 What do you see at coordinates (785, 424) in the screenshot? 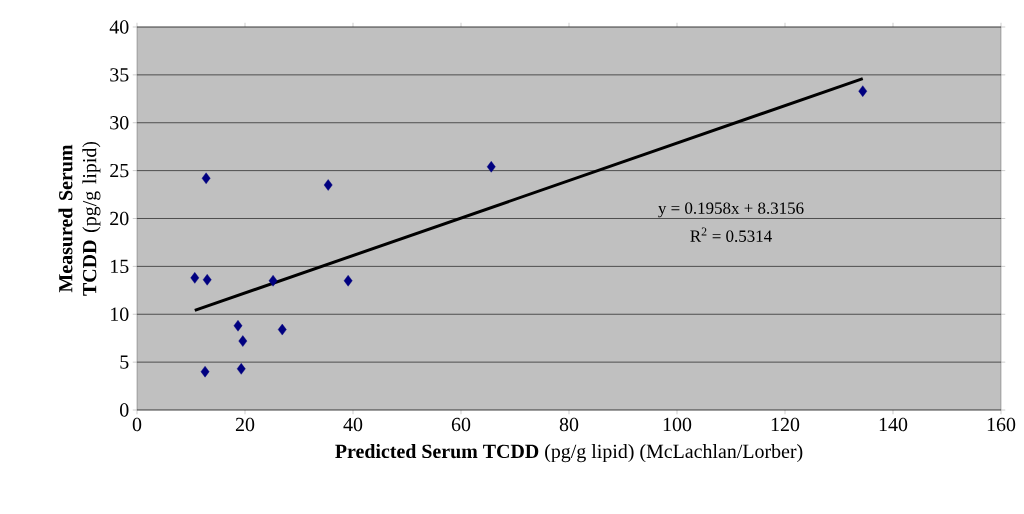
I see `x-tick-label: 120` at bounding box center [785, 424].